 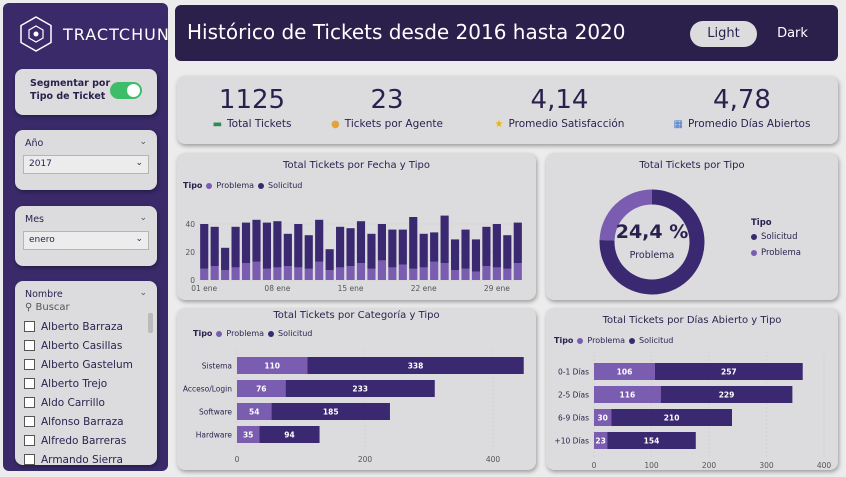 I want to click on y-tick-label: 0, so click(x=192, y=280).